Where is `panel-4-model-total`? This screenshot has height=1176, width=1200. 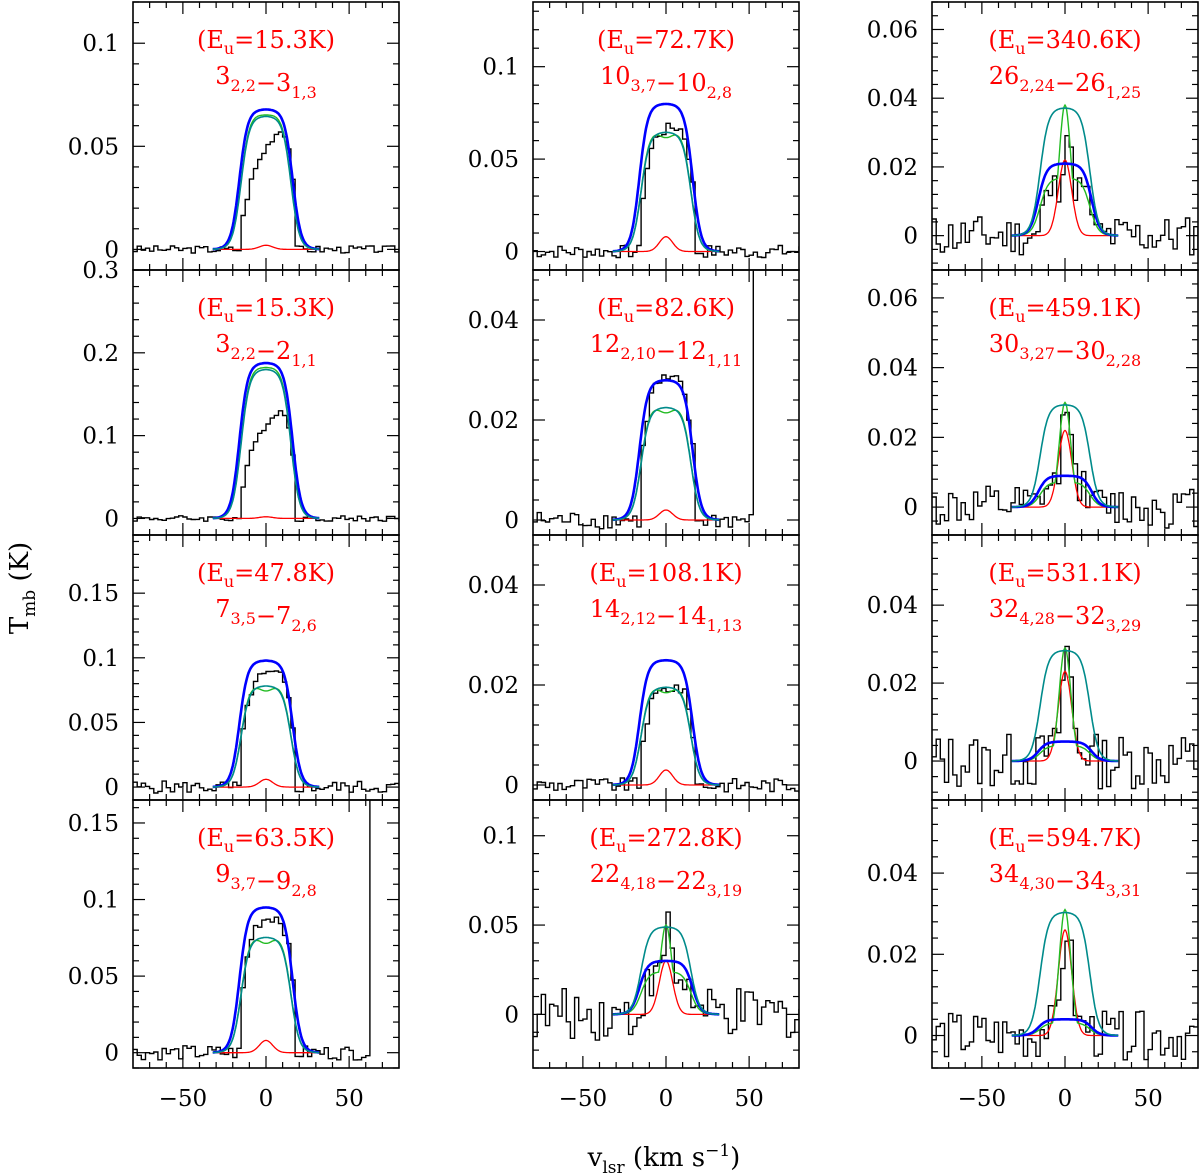
panel-4-model-total is located at coordinates (266, 980).